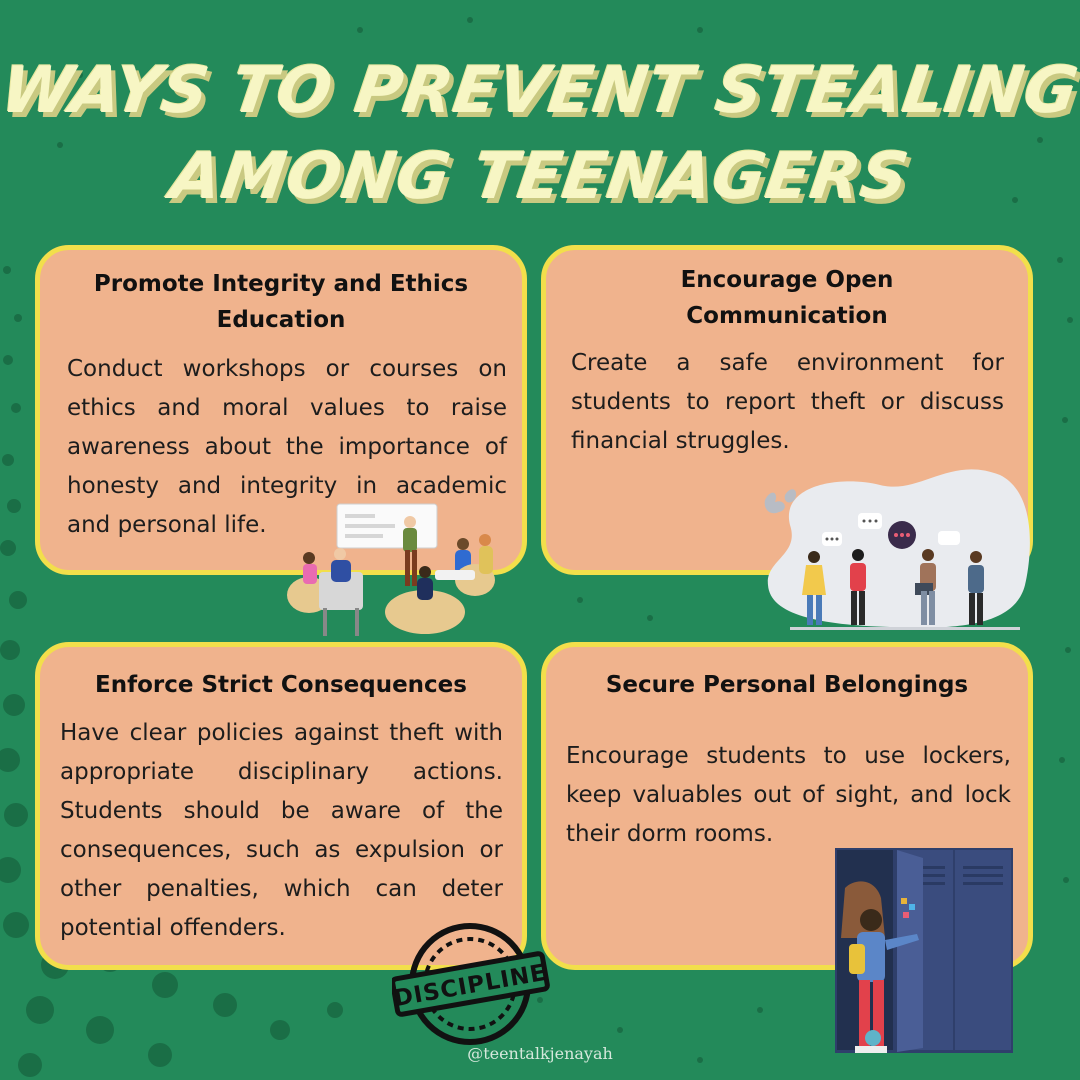 Image resolution: width=1080 pixels, height=1080 pixels. I want to click on card-title: Secure Personal Belongings, so click(787, 685).